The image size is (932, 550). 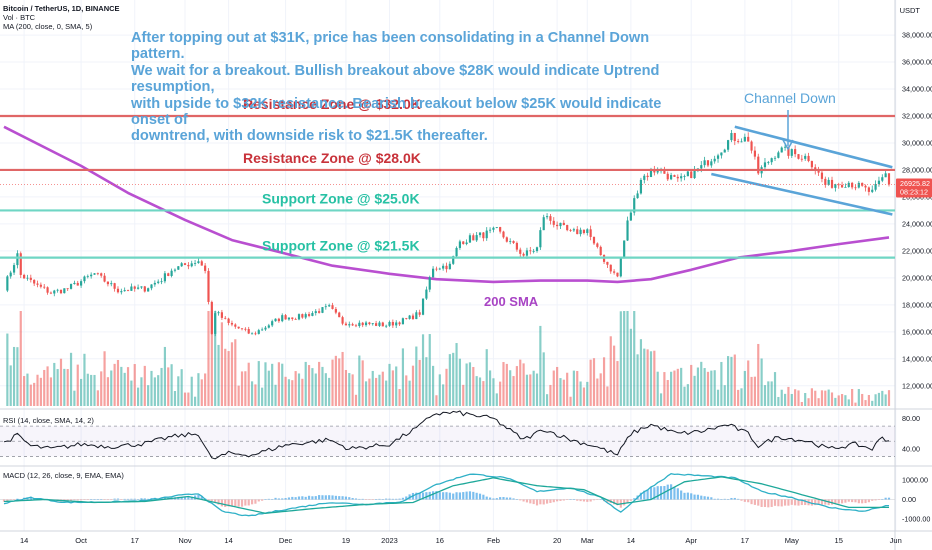 I want to click on time-tick-label: 16, so click(x=440, y=540).